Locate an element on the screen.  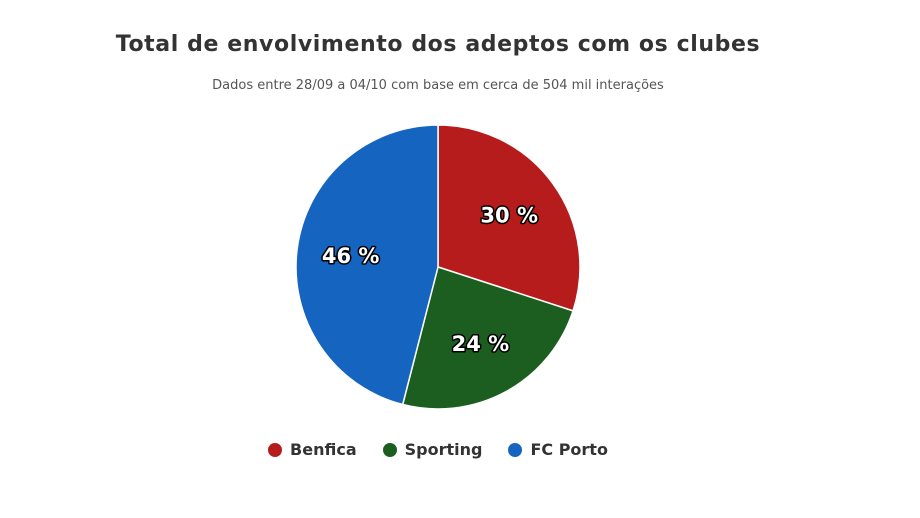
legend-item-sporting: Sporting is located at coordinates (432, 449).